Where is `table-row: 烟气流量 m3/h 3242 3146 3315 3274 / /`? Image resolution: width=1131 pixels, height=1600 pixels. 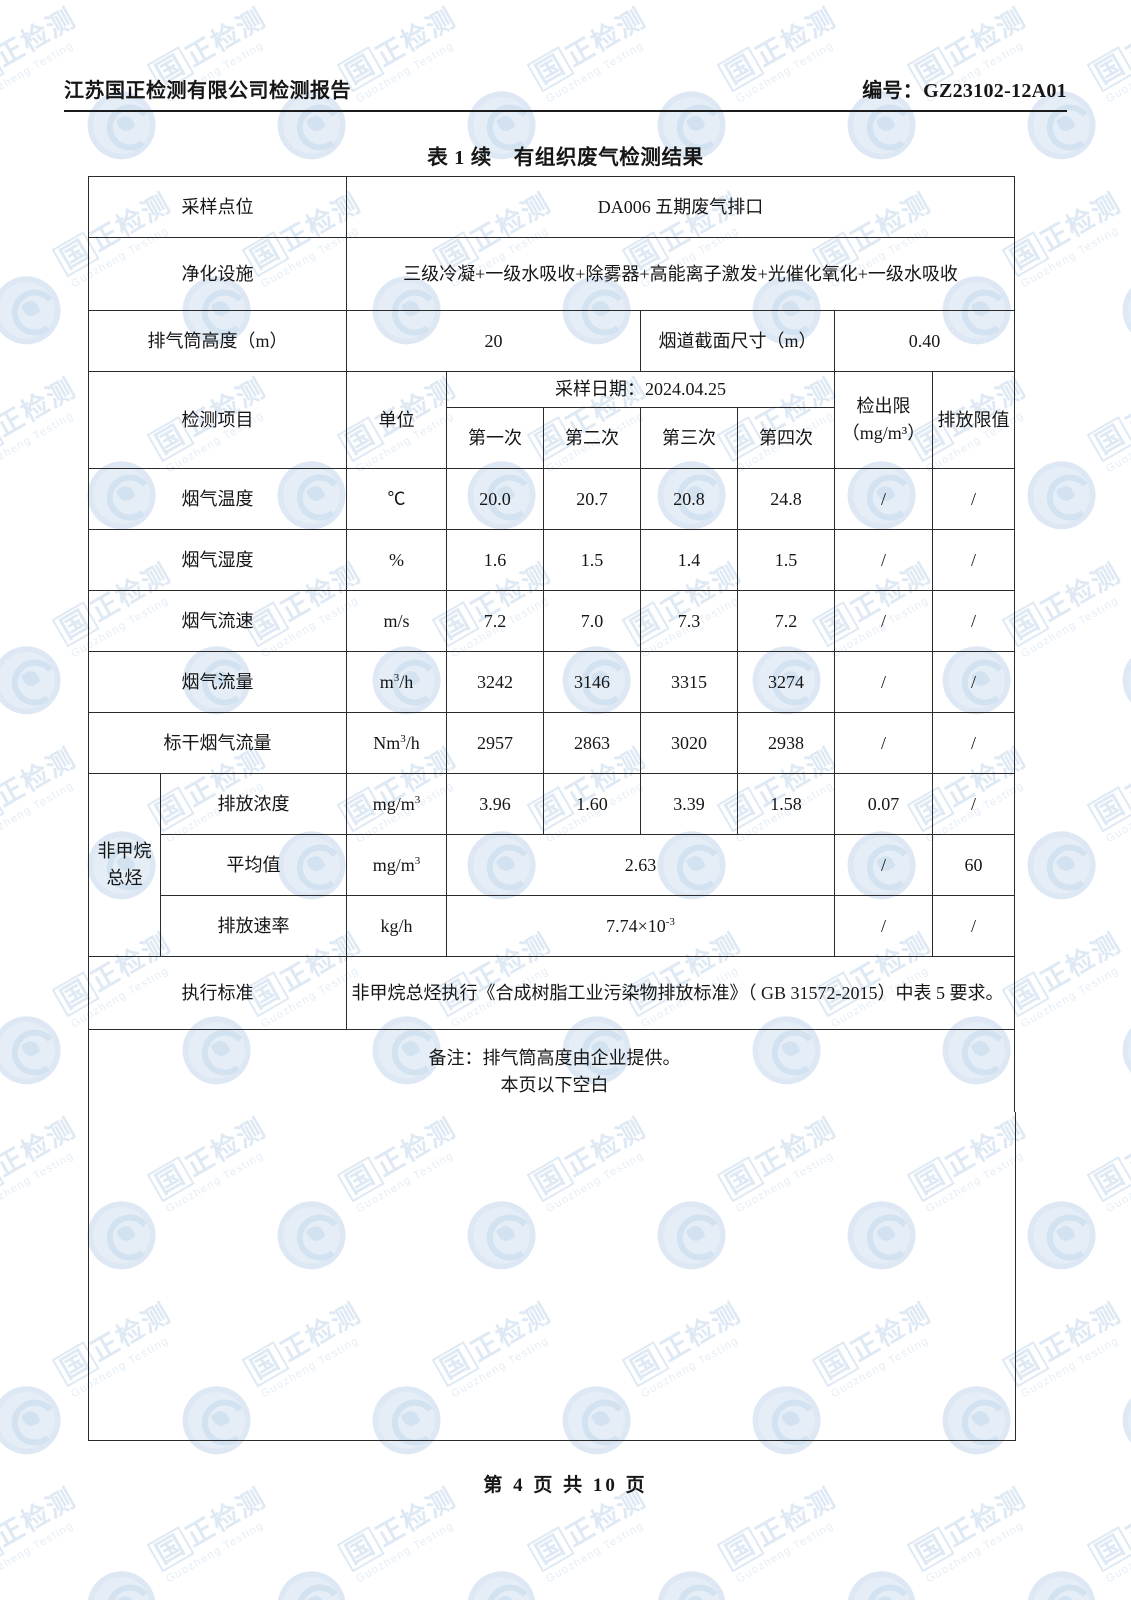 table-row: 烟气流量 m3/h 3242 3146 3315 3274 / / is located at coordinates (552, 682).